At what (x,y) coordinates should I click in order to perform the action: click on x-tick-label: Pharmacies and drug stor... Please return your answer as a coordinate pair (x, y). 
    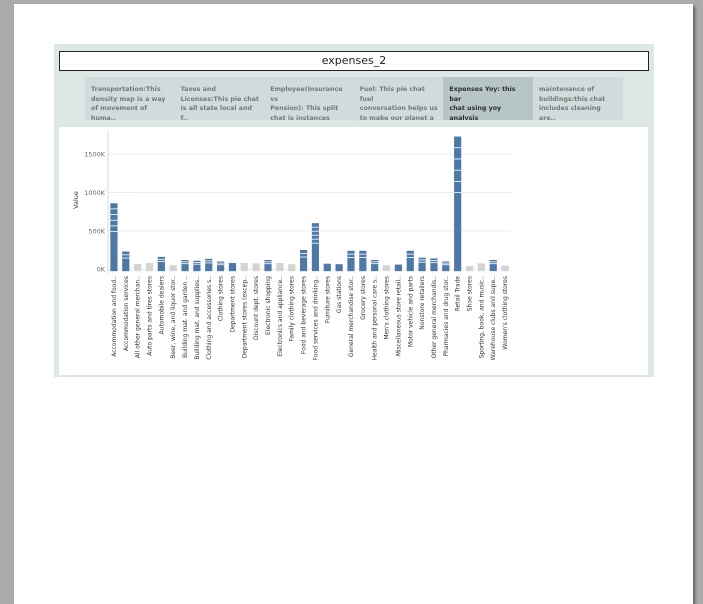
    Looking at the image, I should click on (446, 316).